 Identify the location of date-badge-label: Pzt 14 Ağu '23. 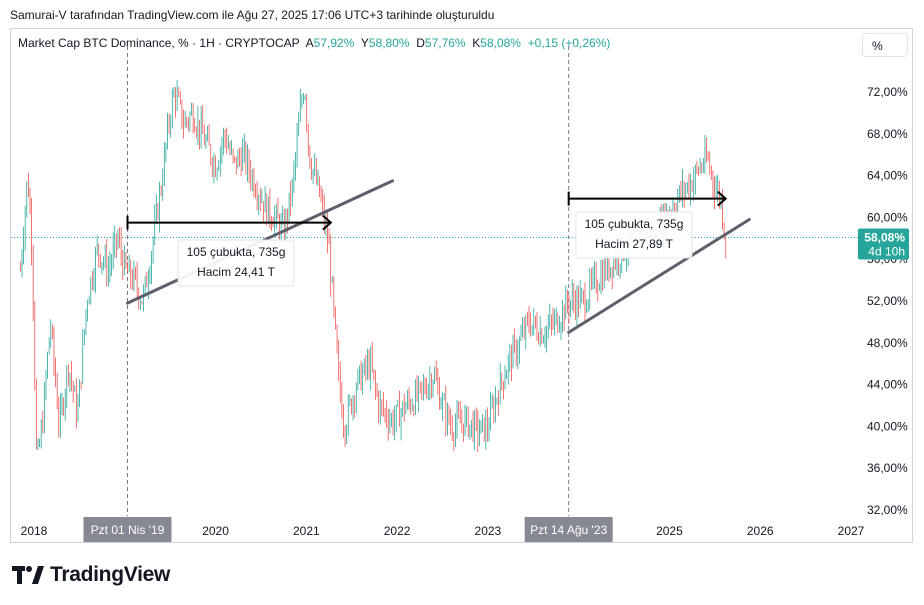
(568, 530).